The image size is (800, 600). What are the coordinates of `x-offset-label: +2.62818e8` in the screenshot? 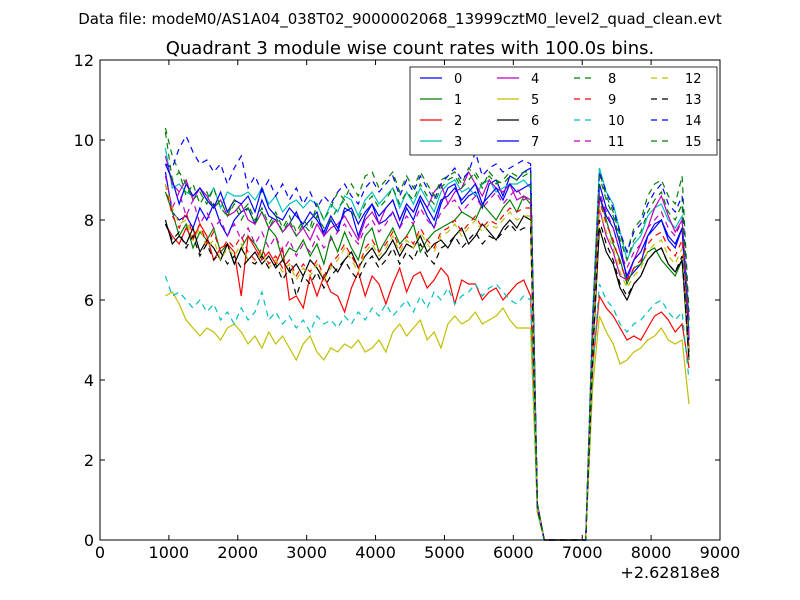 It's located at (670, 572).